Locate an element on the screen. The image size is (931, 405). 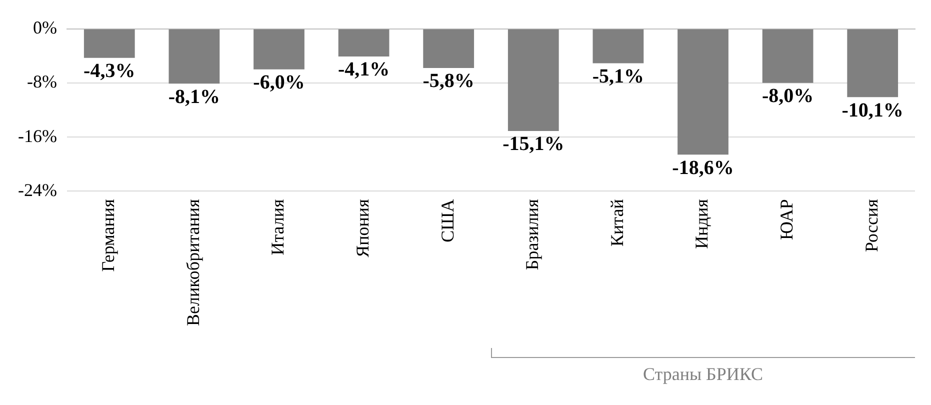
y-tick-label: -24% is located at coordinates (37, 190).